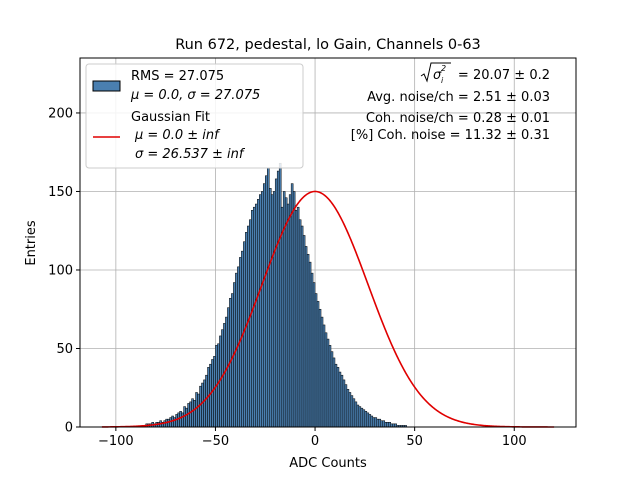 The height and width of the screenshot is (480, 640). Describe the element at coordinates (504, 75) in the screenshot. I see `annotation-line1: = 20.07 ± 0.2` at that location.